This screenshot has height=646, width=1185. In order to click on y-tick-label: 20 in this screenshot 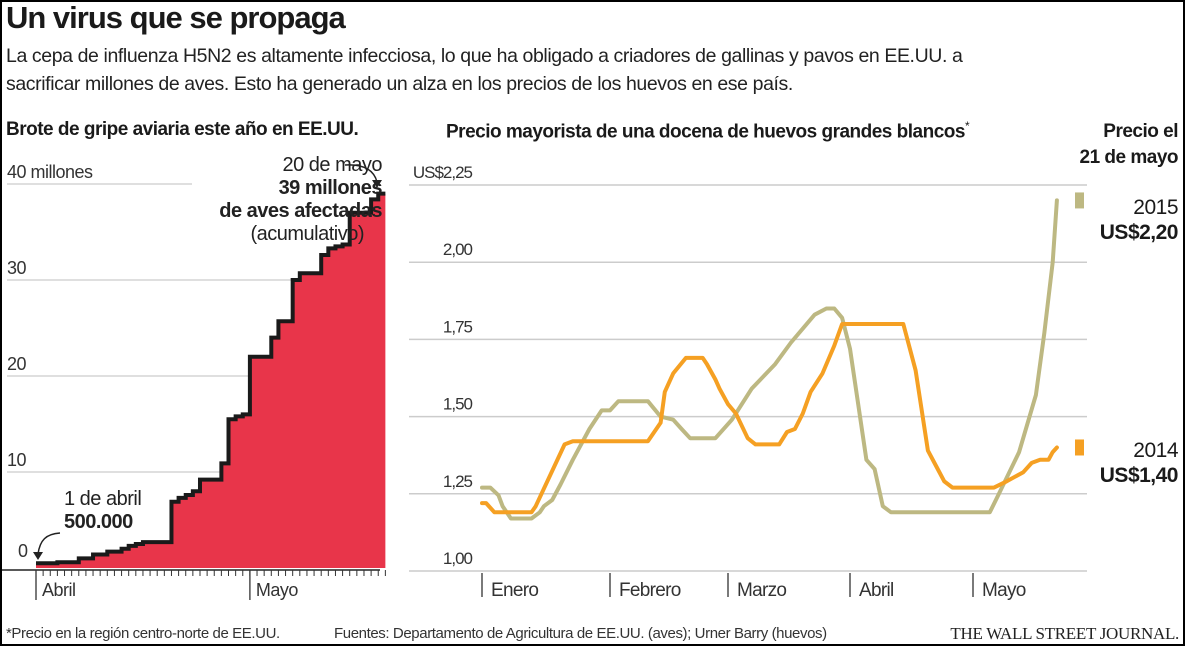, I will do `click(17, 364)`.